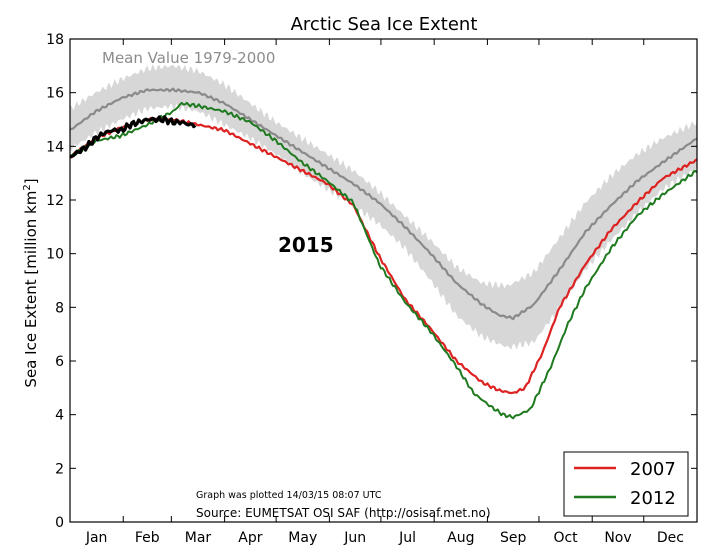  What do you see at coordinates (250, 538) in the screenshot?
I see `x-tick-label-apr: Apr` at bounding box center [250, 538].